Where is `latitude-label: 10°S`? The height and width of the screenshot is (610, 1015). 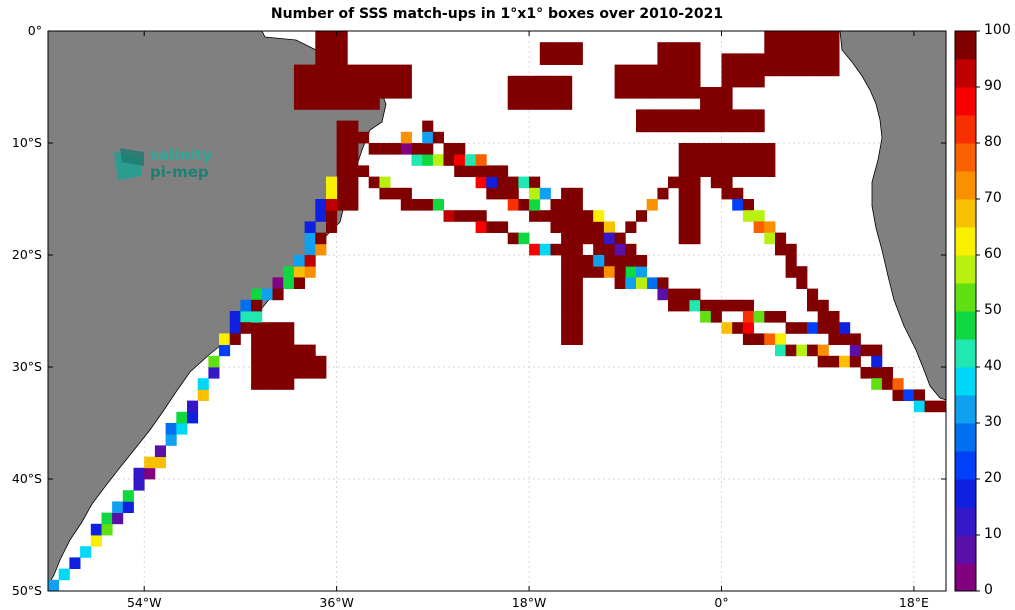
latitude-label: 10°S is located at coordinates (26, 142).